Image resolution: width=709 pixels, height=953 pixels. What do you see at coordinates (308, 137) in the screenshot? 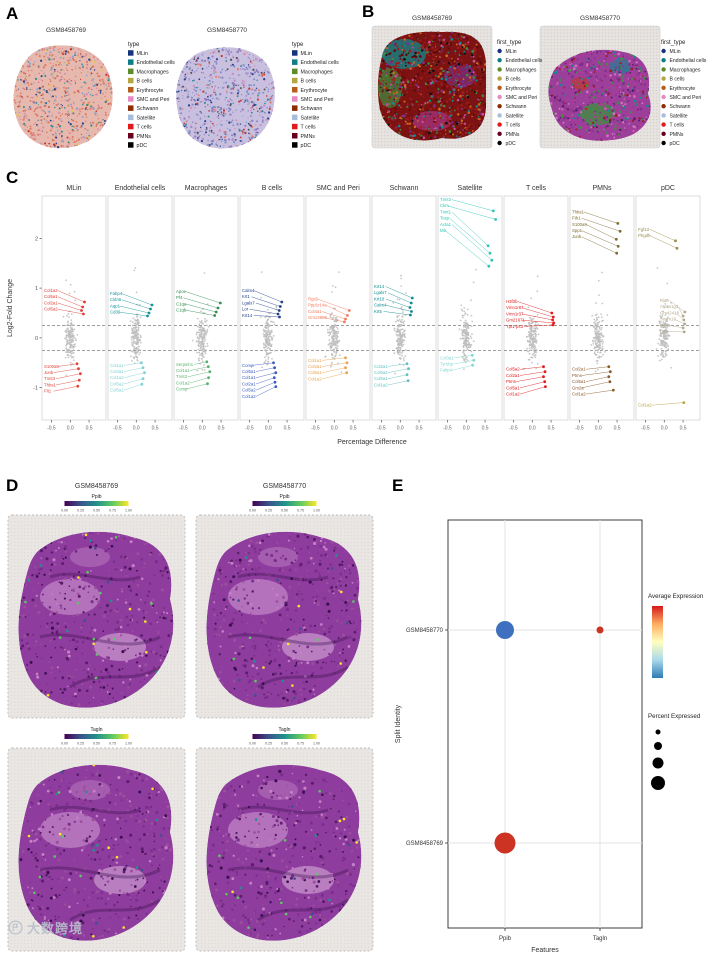
I see `svg-text: PMNs` at bounding box center [308, 137].